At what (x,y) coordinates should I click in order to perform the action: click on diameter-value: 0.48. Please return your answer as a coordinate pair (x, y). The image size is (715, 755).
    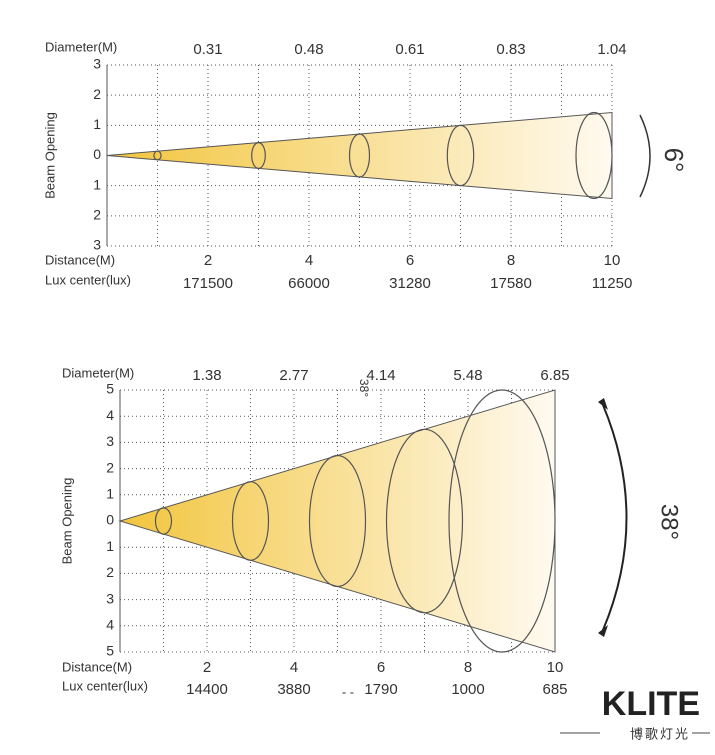
    Looking at the image, I should click on (308, 49).